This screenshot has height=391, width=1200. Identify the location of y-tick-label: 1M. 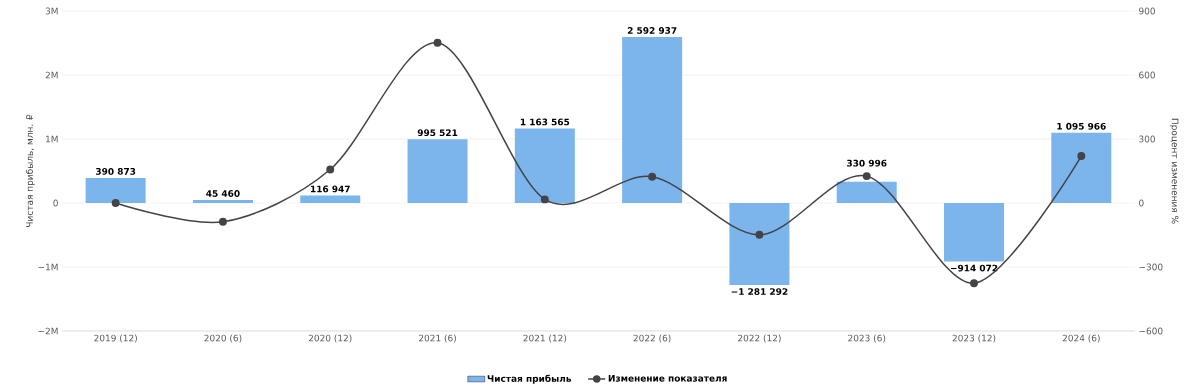
(52, 139).